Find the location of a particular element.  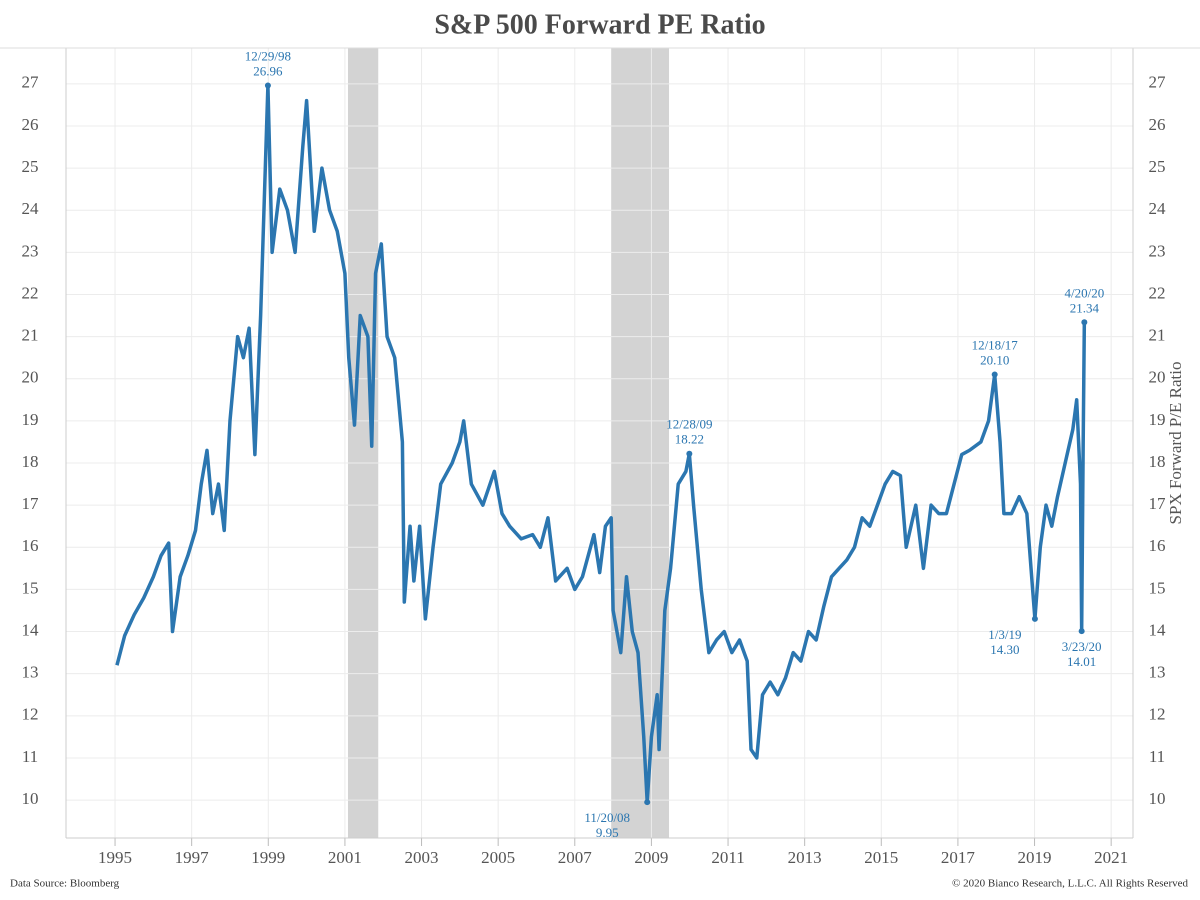

y-tick-label: 19 is located at coordinates (30, 419).